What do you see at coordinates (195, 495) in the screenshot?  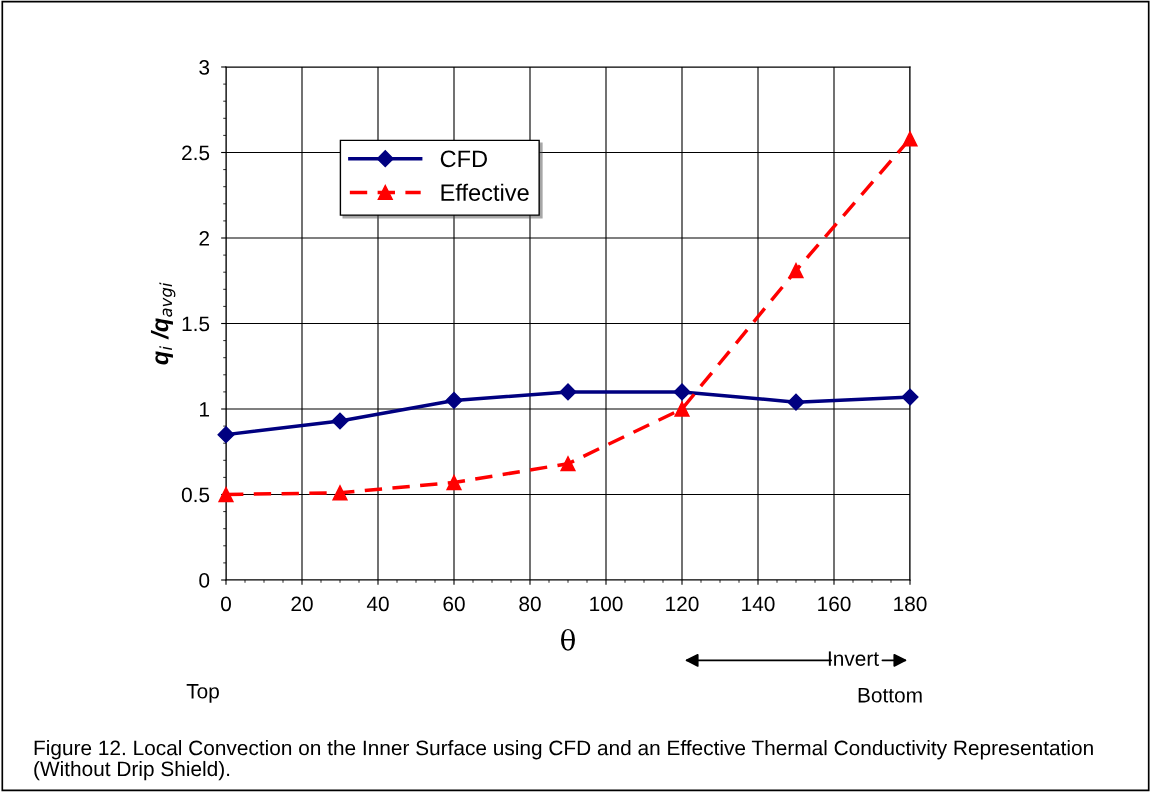 I see `y-tick-label: 0.5` at bounding box center [195, 495].